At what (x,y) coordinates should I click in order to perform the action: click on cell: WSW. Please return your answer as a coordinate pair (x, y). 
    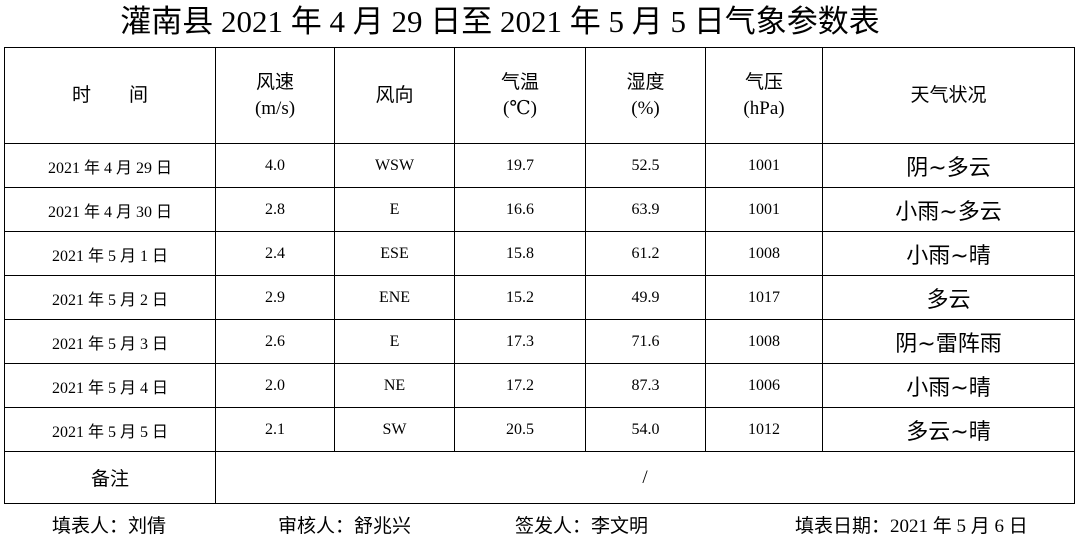
    Looking at the image, I should click on (394, 165).